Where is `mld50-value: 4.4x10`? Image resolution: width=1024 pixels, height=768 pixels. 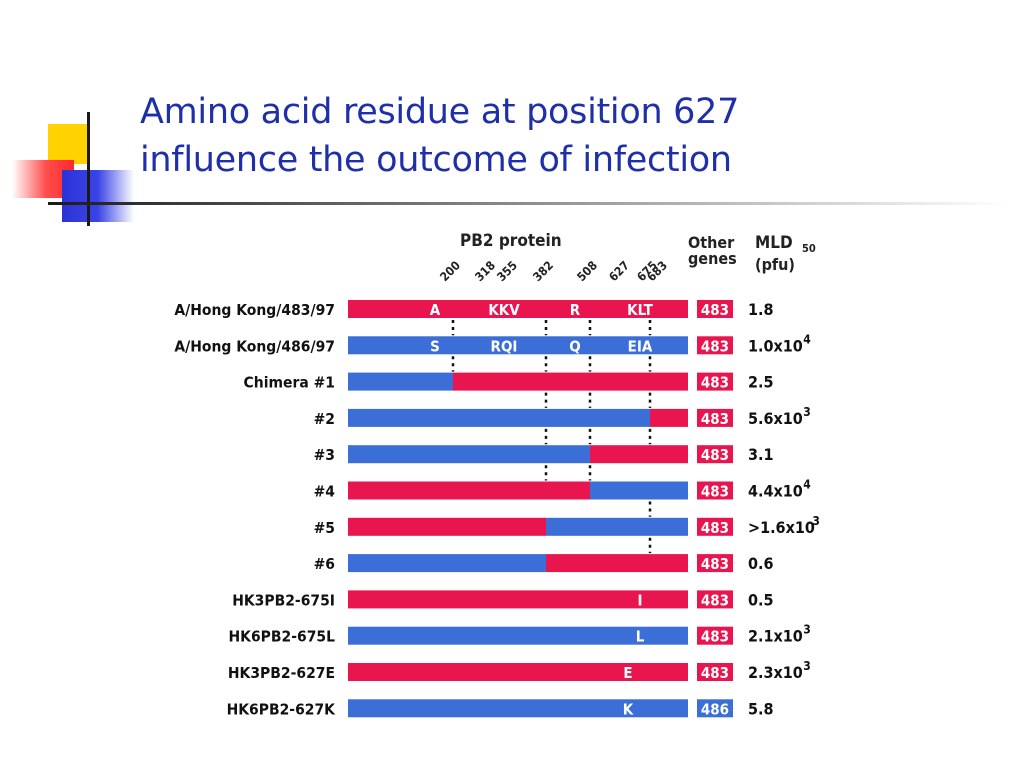 mld50-value: 4.4x10 is located at coordinates (775, 491).